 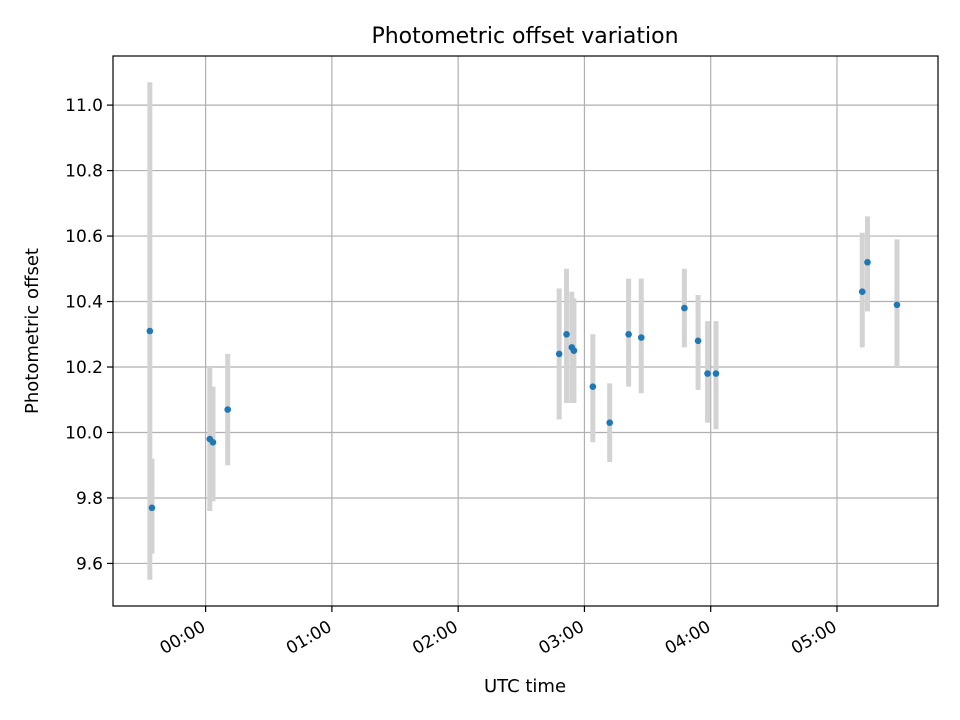 What do you see at coordinates (84, 106) in the screenshot?
I see `y-tick-label: 11.0` at bounding box center [84, 106].